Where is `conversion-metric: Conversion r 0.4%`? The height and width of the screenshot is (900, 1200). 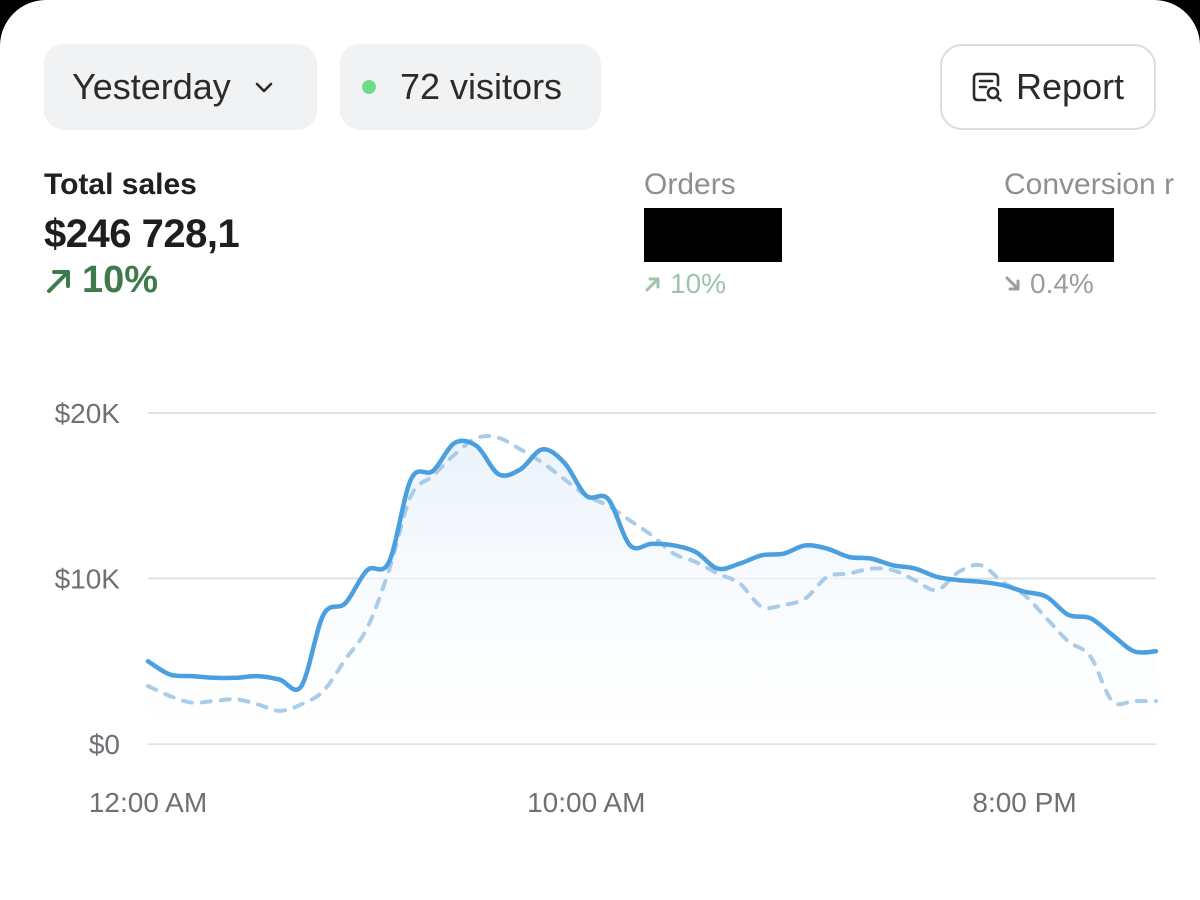
conversion-metric: Conversion r 0.4% is located at coordinates (1086, 234).